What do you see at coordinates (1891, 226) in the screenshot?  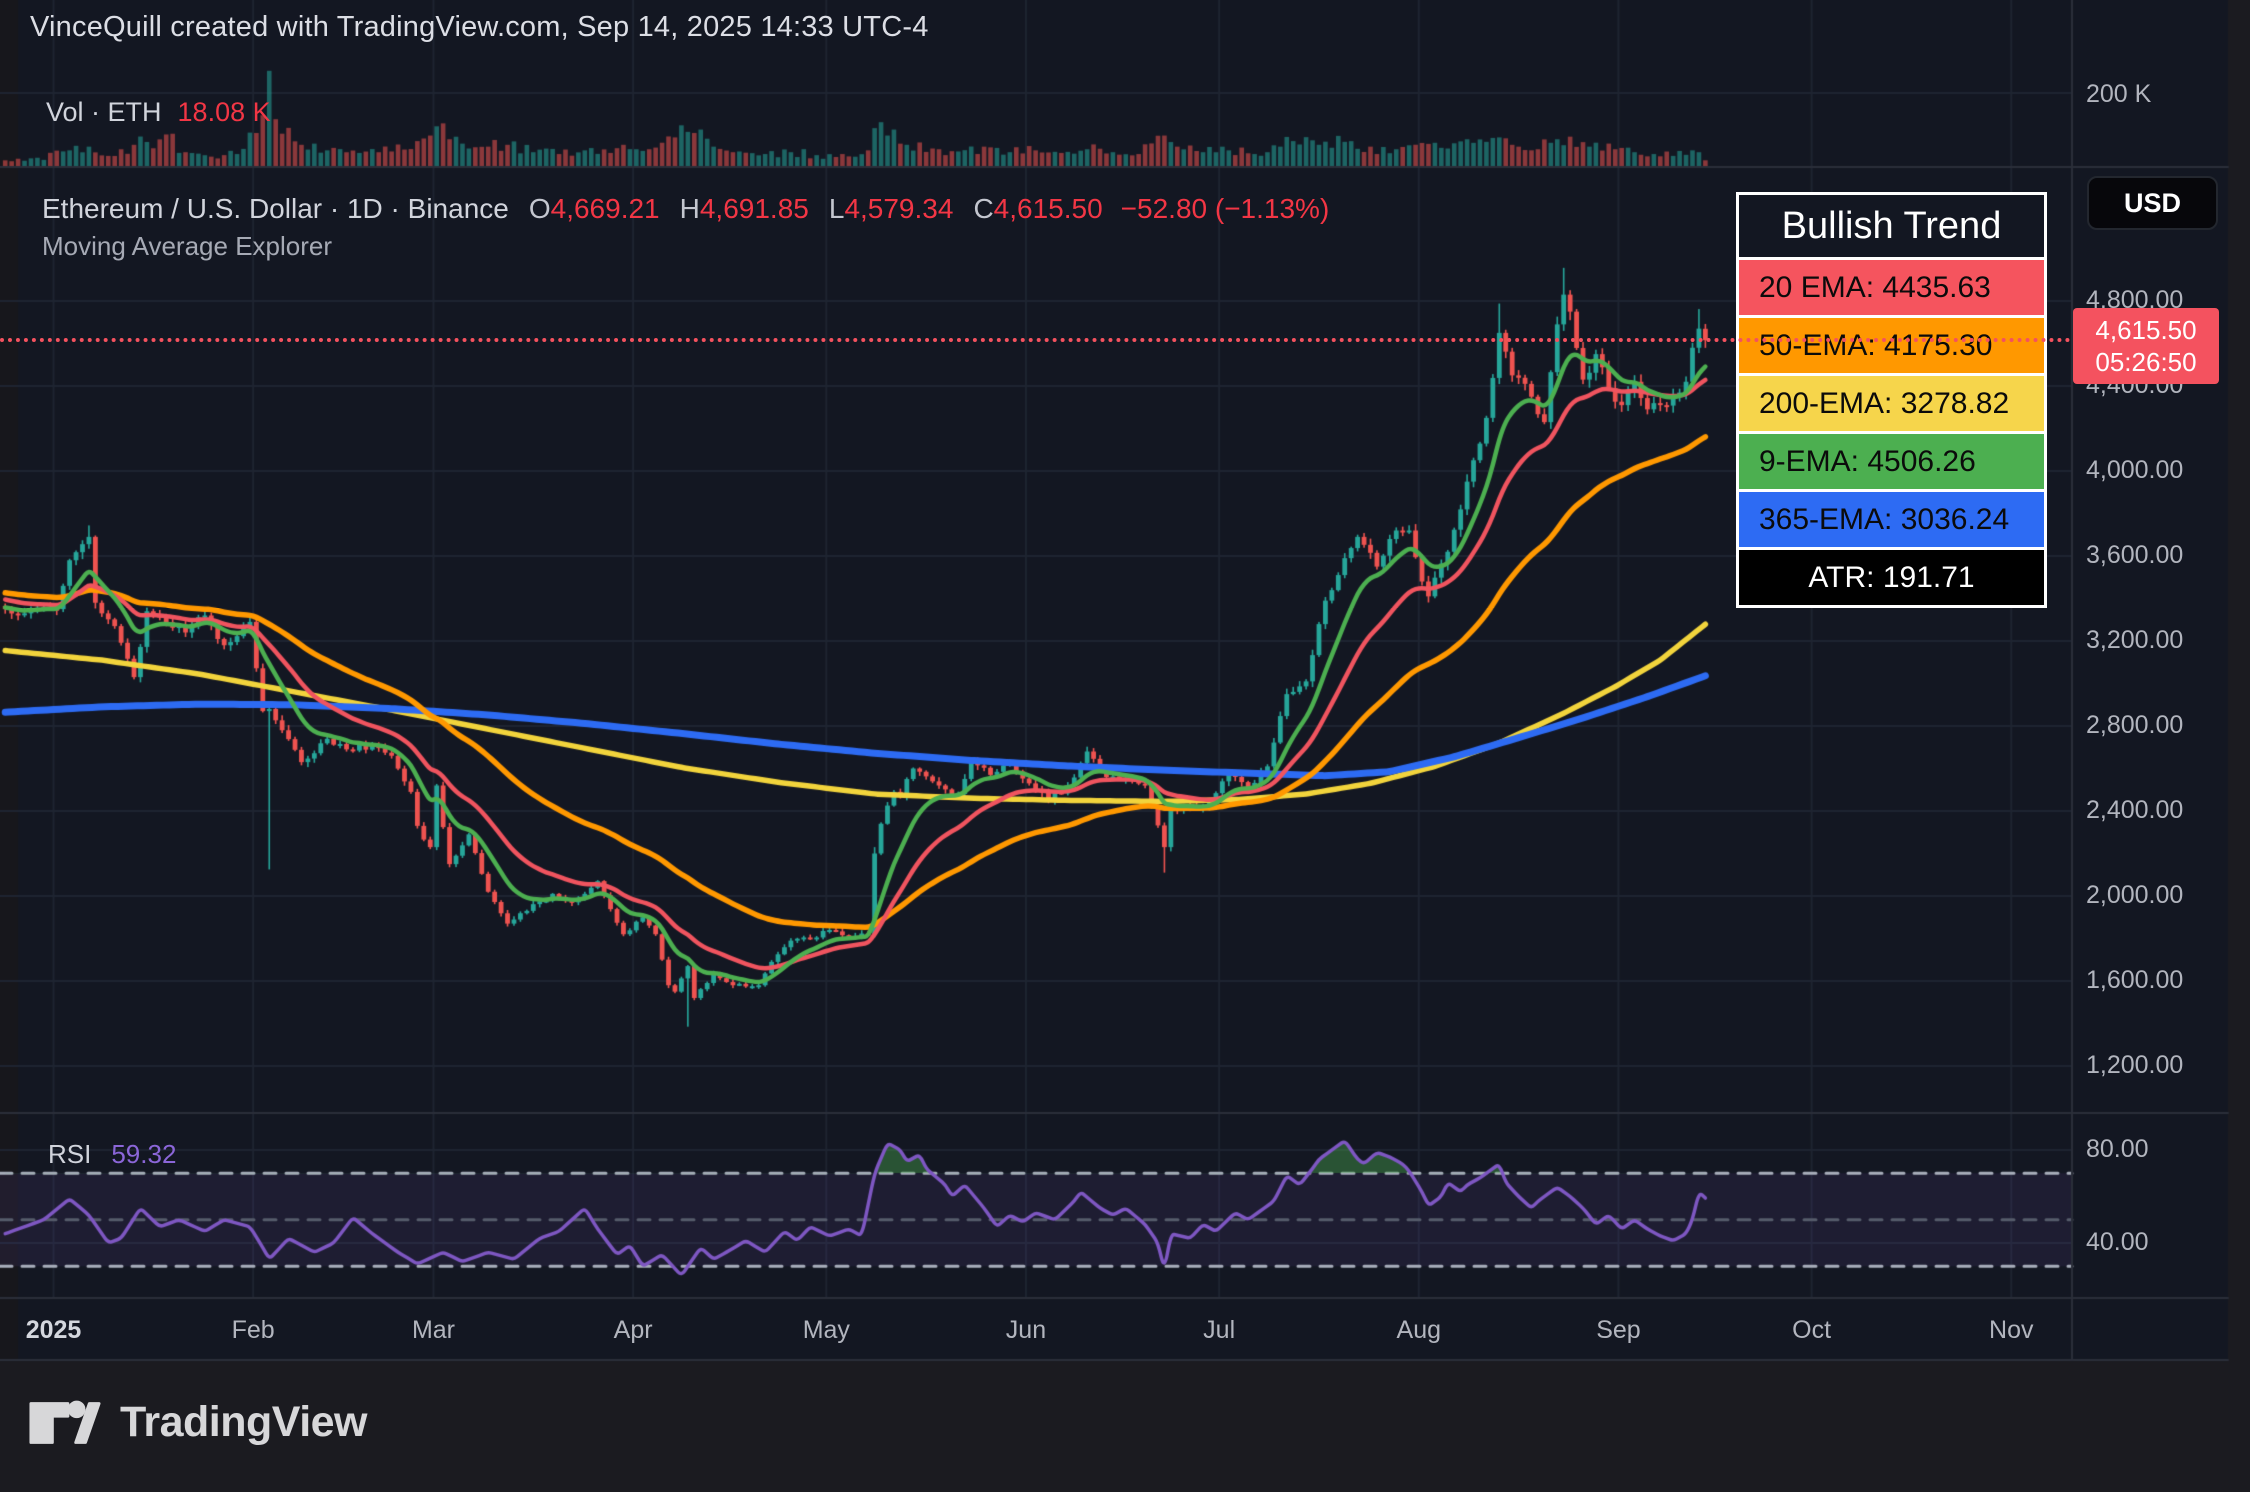 I see `trend-title: Bullish Trend` at bounding box center [1891, 226].